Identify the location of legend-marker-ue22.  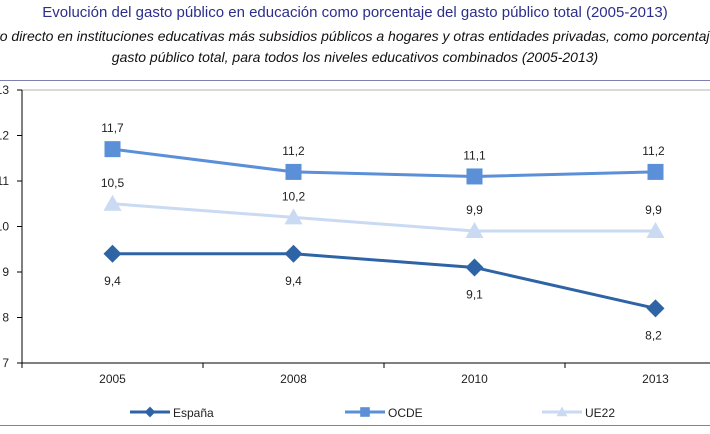
(562, 411).